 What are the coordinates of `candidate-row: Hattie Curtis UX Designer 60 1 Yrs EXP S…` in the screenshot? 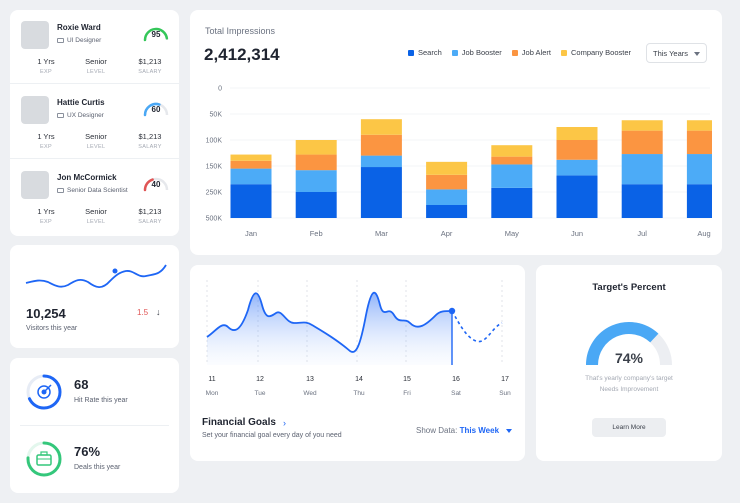 It's located at (94, 122).